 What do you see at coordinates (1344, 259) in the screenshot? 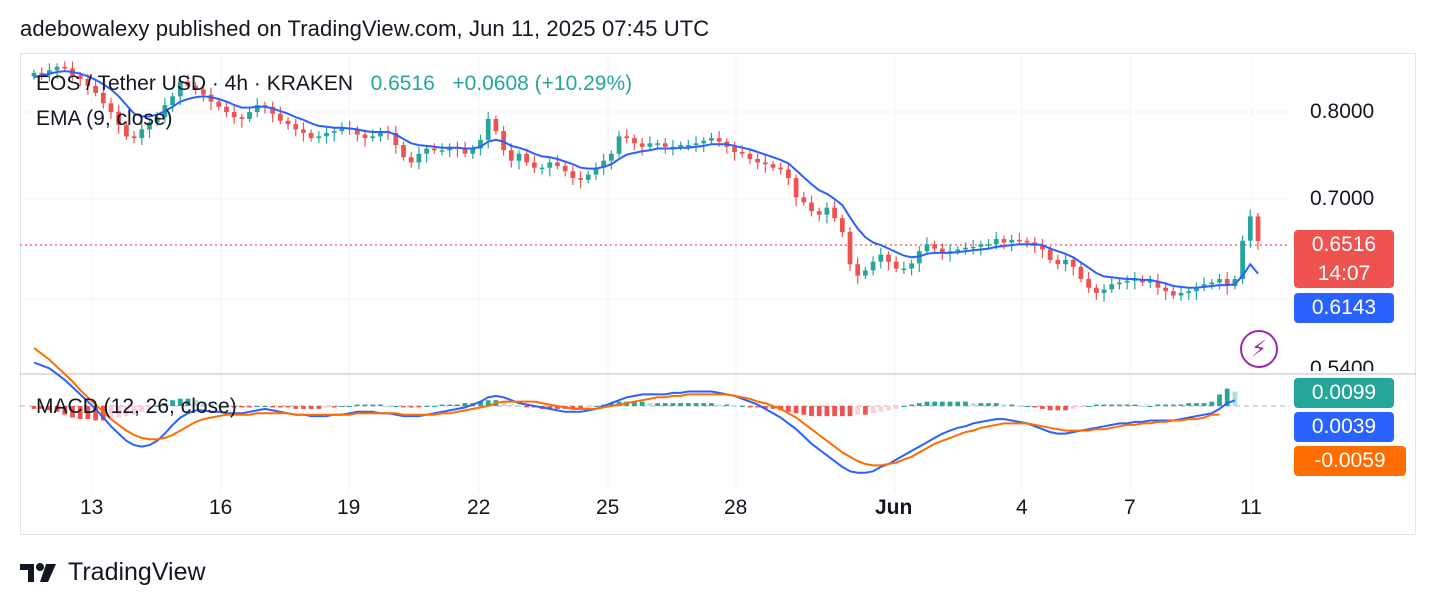
I see `last-price-badge: 0.6516 14:07` at bounding box center [1344, 259].